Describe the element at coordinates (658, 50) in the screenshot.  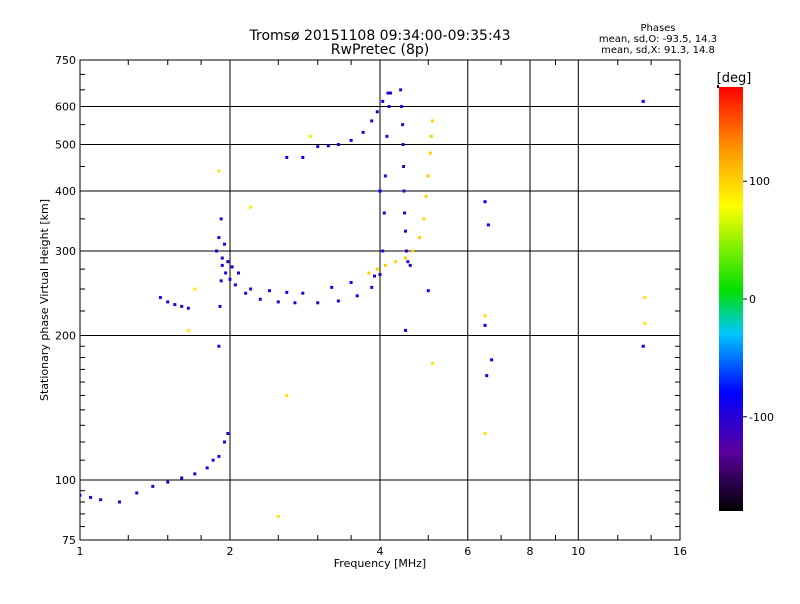
I see `phase-stats-x: mean, sd,X: 91.3, 14.8` at that location.